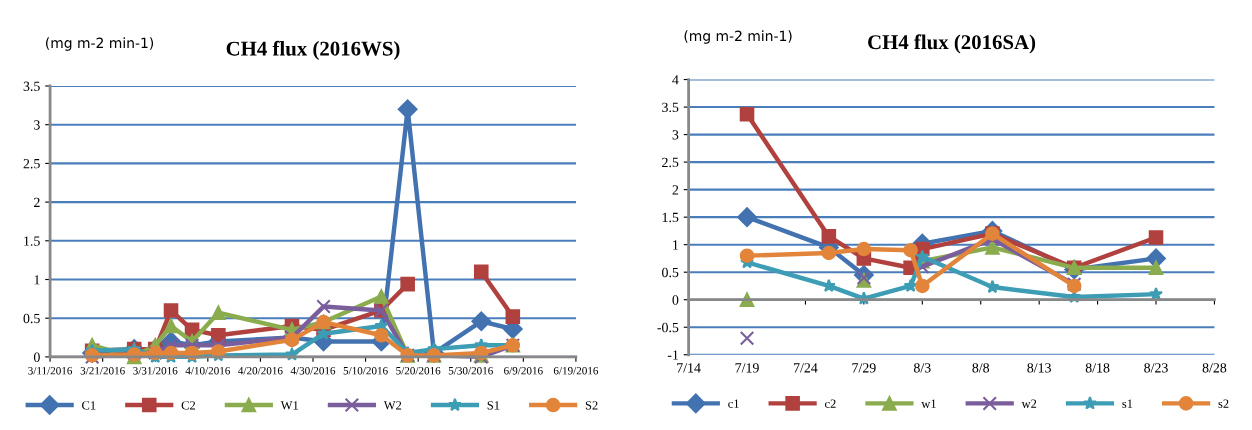 The height and width of the screenshot is (430, 1252). Describe the element at coordinates (523, 370) in the screenshot. I see `x-tick-label: 6/9/2016` at that location.